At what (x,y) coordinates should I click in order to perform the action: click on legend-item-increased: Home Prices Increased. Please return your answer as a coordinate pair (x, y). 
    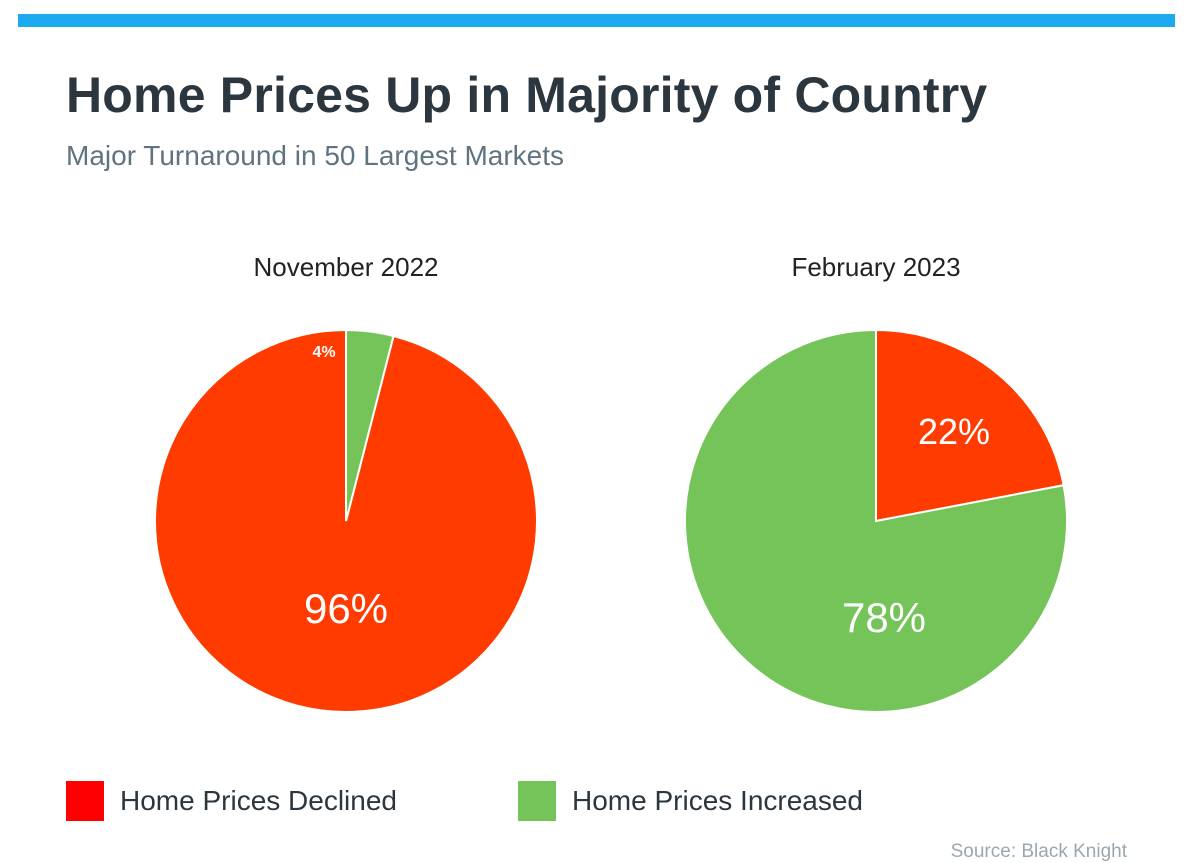
    Looking at the image, I should click on (690, 801).